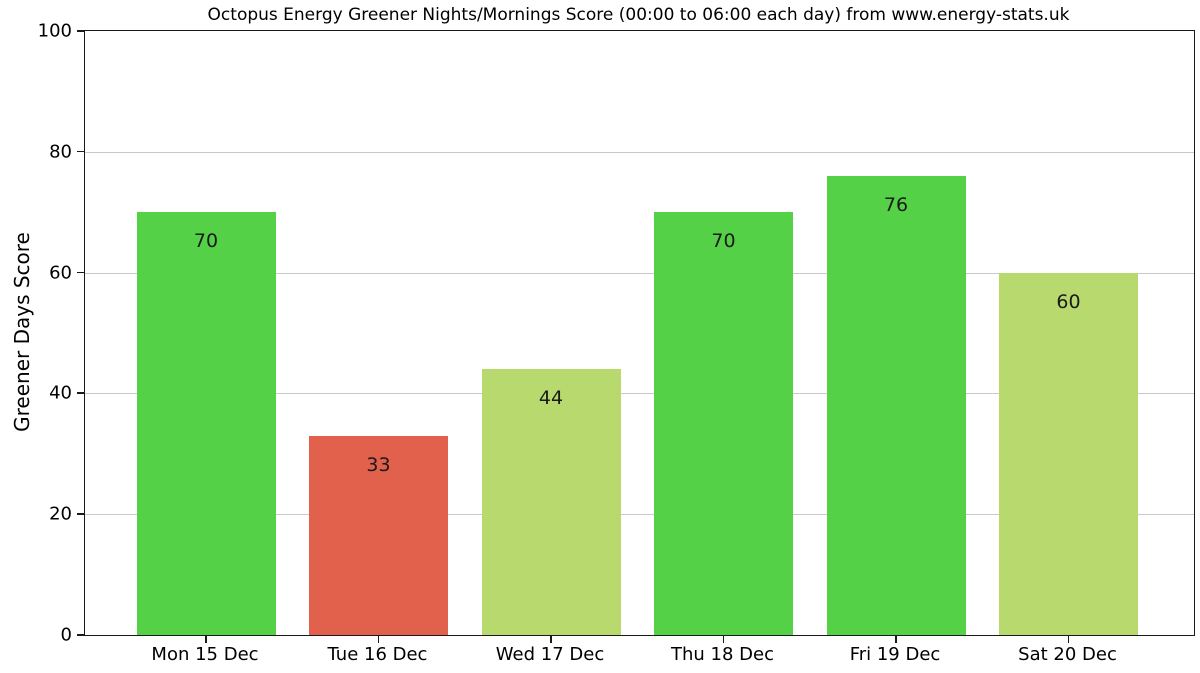 The width and height of the screenshot is (1200, 673). I want to click on gridline-y60, so click(639, 273).